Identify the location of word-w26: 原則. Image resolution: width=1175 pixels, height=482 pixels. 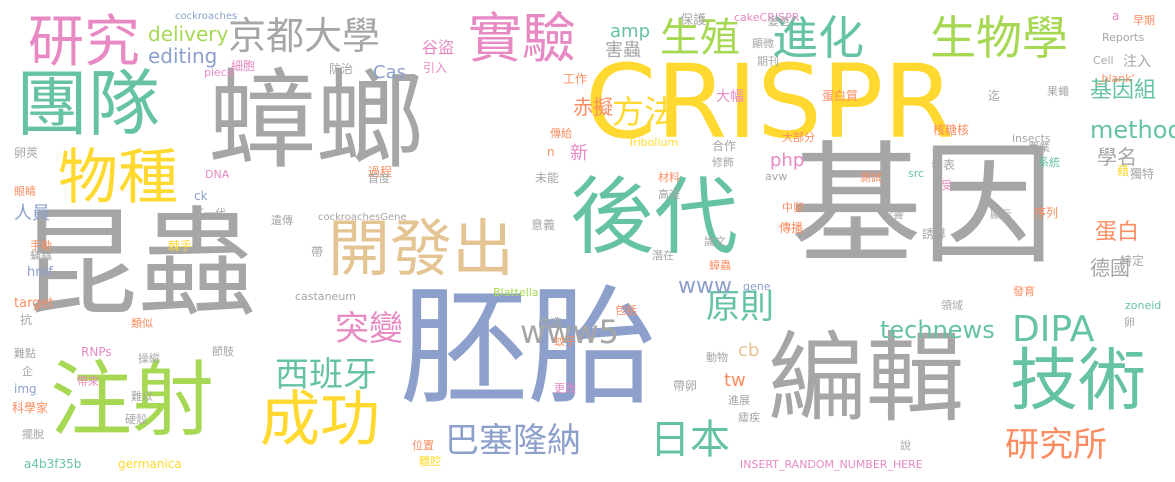
(740, 307).